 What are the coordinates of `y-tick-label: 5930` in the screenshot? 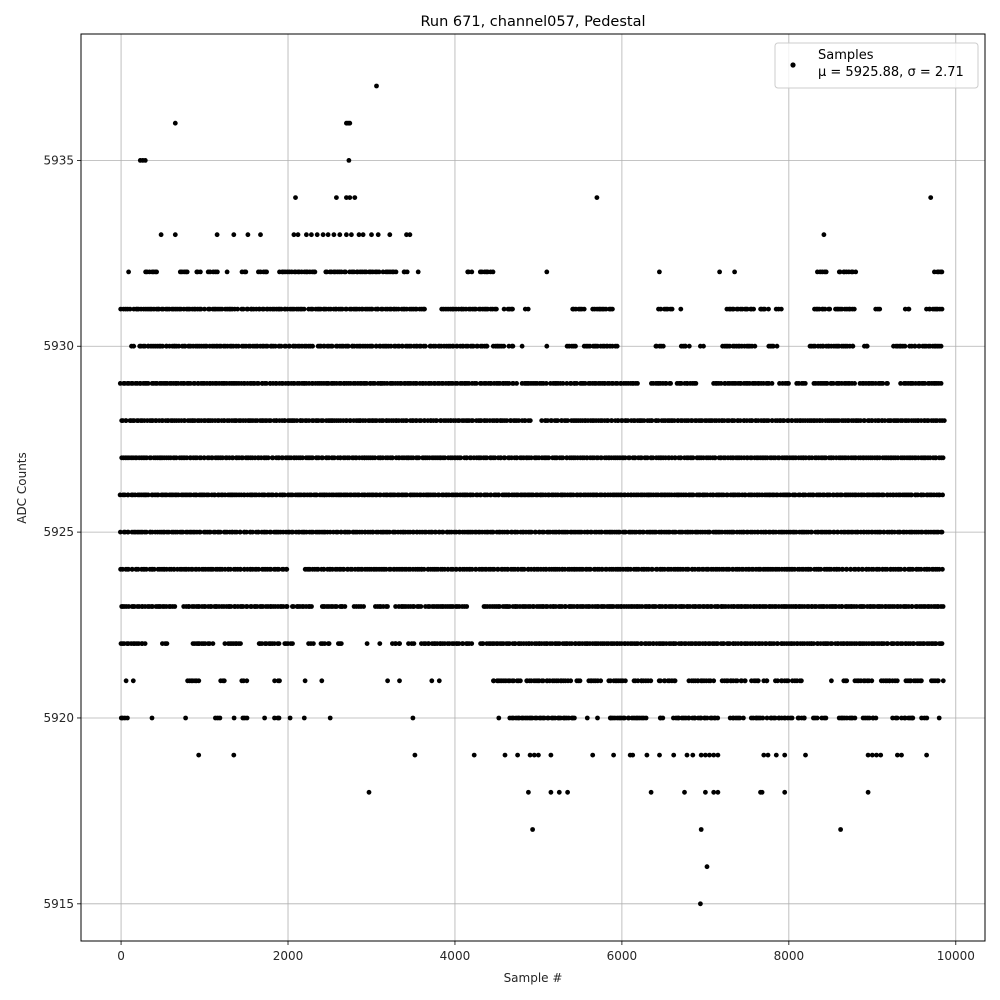 It's located at (58, 346).